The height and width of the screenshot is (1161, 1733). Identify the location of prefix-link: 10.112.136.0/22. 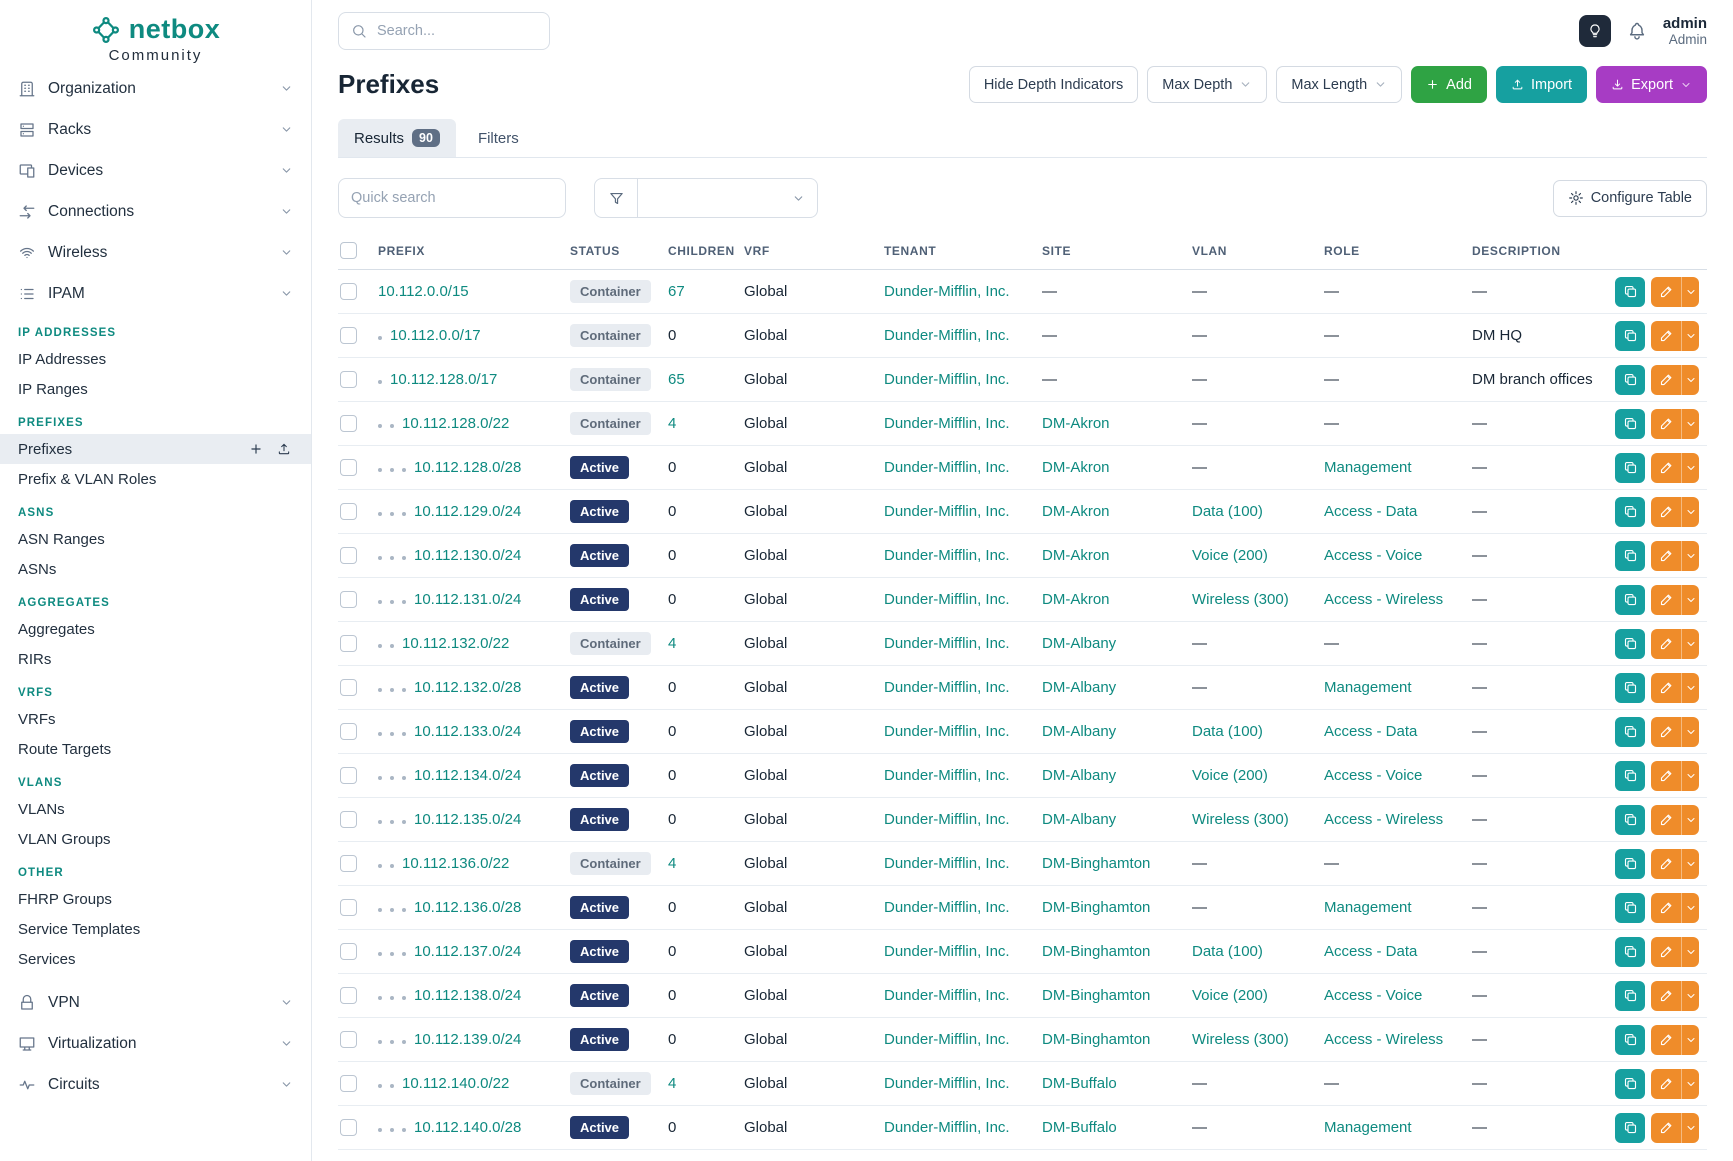
(456, 863).